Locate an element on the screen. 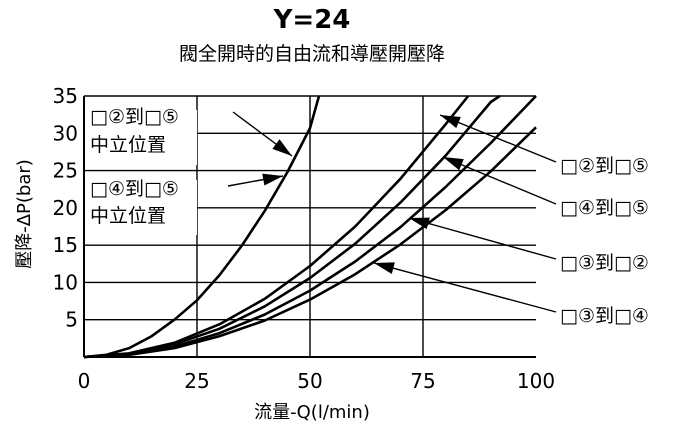 Image resolution: width=700 pixels, height=425 pixels. left-annotation-2-line-2: 中立位置 is located at coordinates (128, 216).